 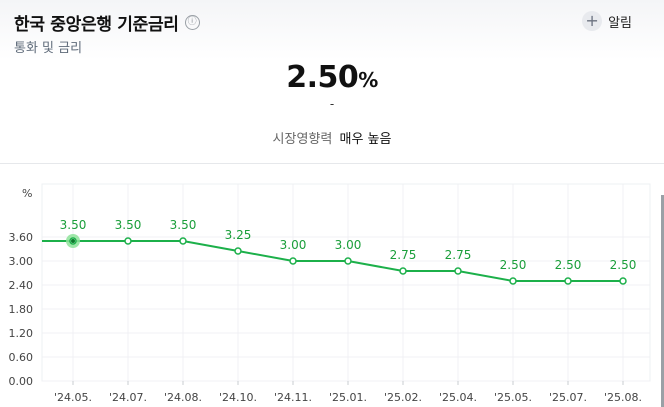 What do you see at coordinates (21, 333) in the screenshot?
I see `y-tick-label: 1.20` at bounding box center [21, 333].